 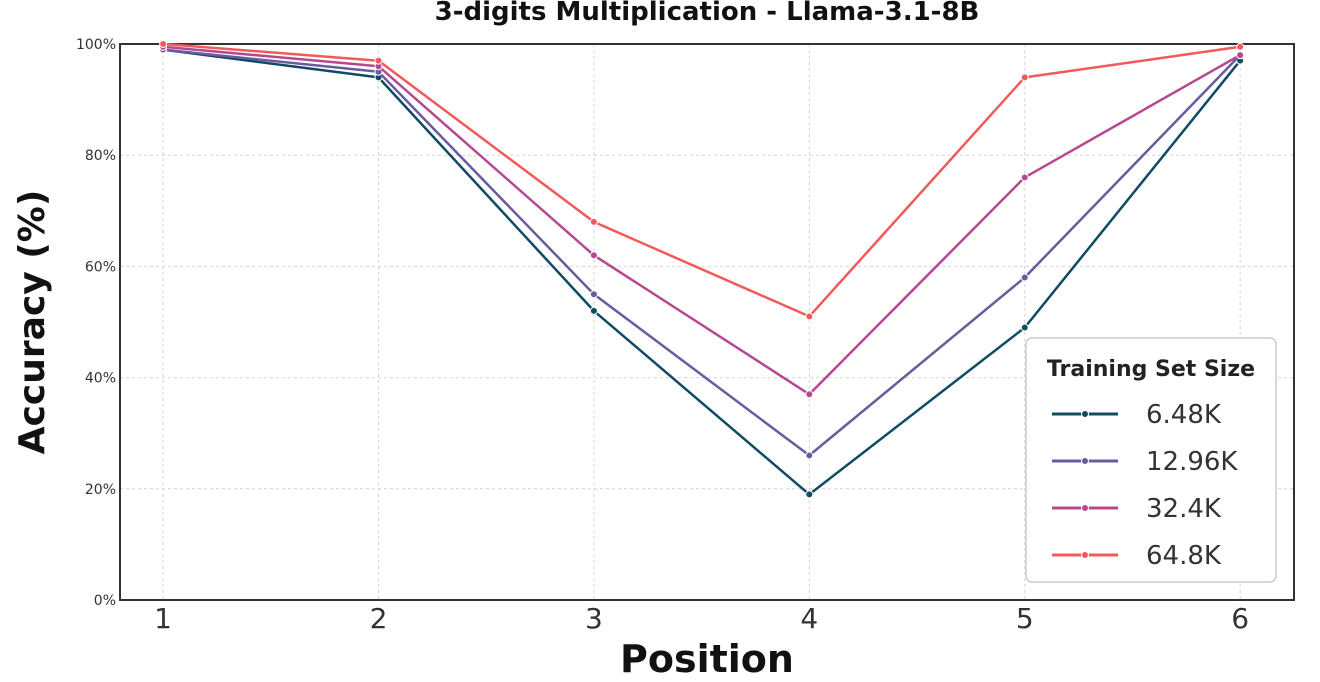 What do you see at coordinates (707, 13) in the screenshot?
I see `chart-title: 3-digits Multiplication - Llama-3.1-8B` at bounding box center [707, 13].